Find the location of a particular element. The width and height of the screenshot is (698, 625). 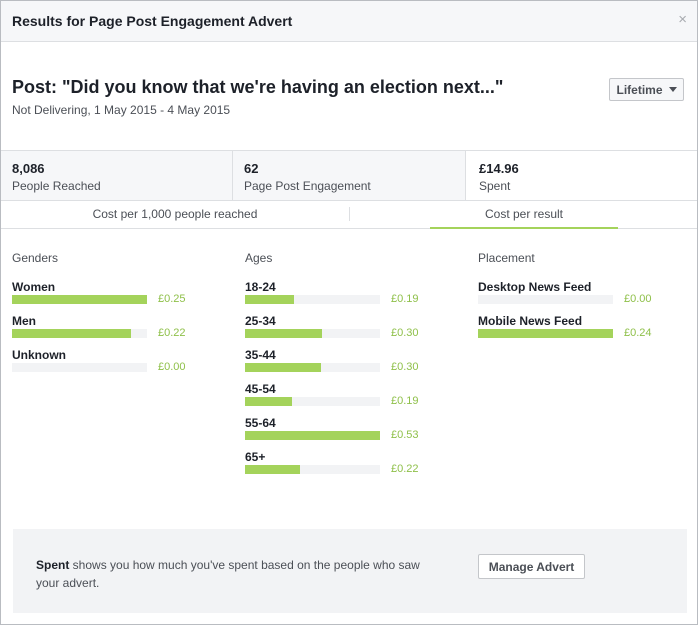

genders-title: Genders is located at coordinates (35, 258).